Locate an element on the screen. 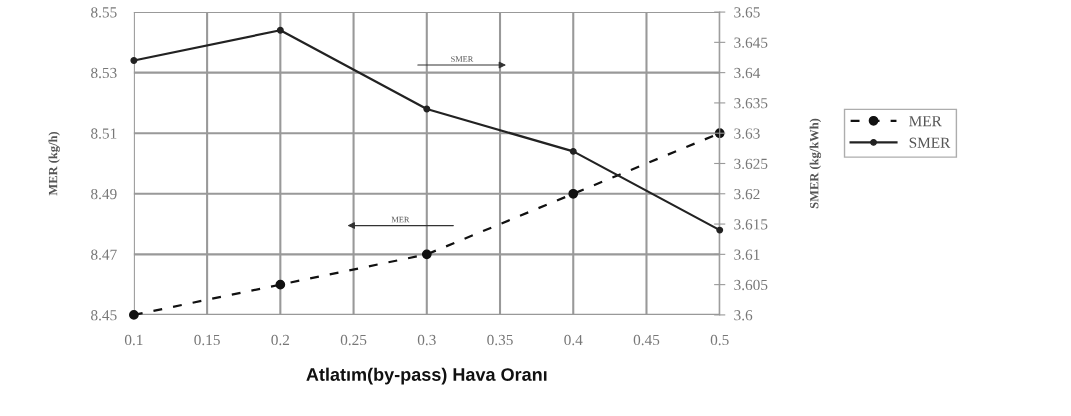 This screenshot has height=416, width=1071. x-tick-label: 0.25 is located at coordinates (353, 340).